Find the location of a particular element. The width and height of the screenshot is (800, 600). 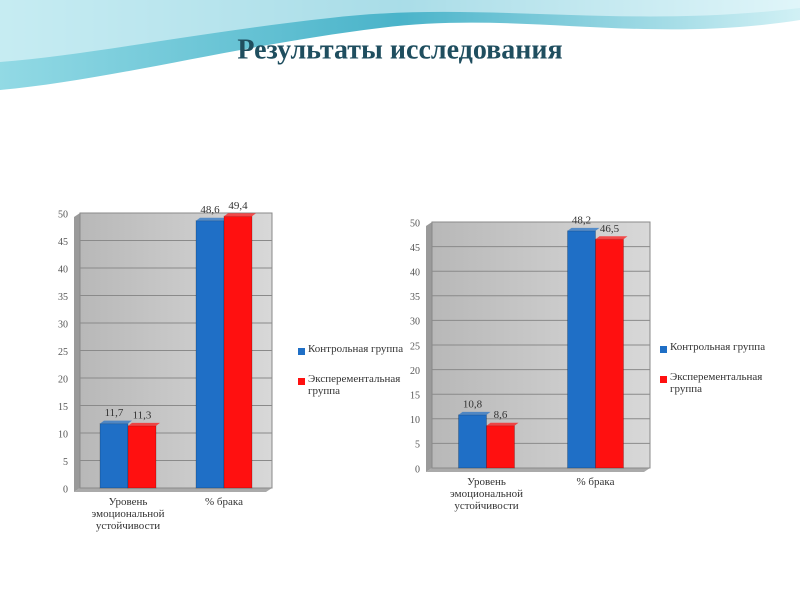

header-wave-light is located at coordinates (400, 31).